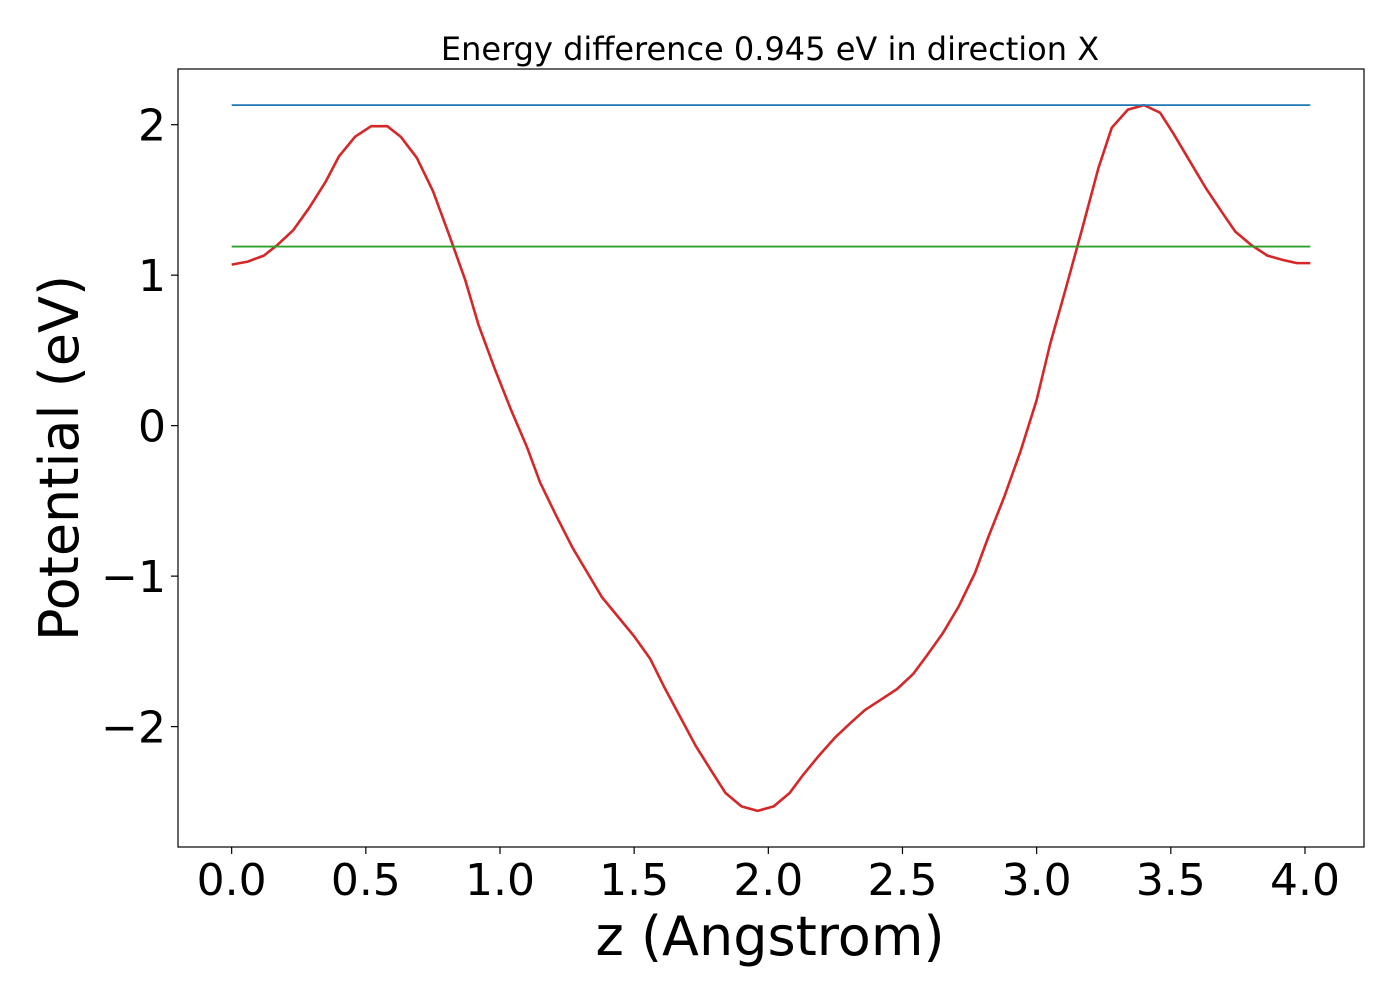  What do you see at coordinates (500, 880) in the screenshot?
I see `x-tick-label: 1.0` at bounding box center [500, 880].